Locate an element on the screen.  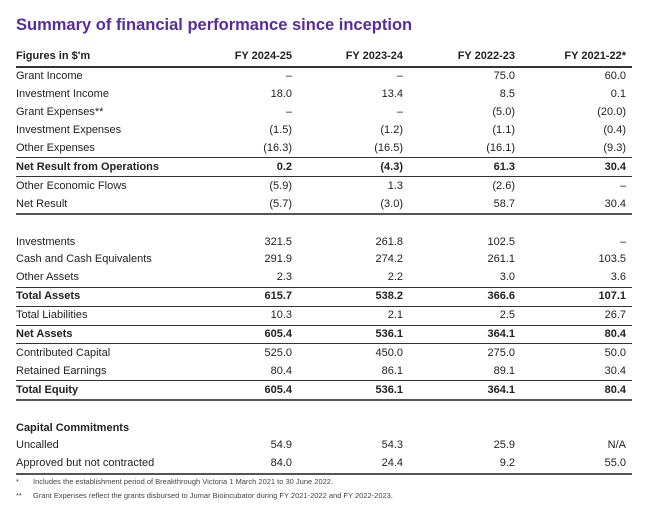
row-label: Other Expenses is located at coordinates (55, 148).